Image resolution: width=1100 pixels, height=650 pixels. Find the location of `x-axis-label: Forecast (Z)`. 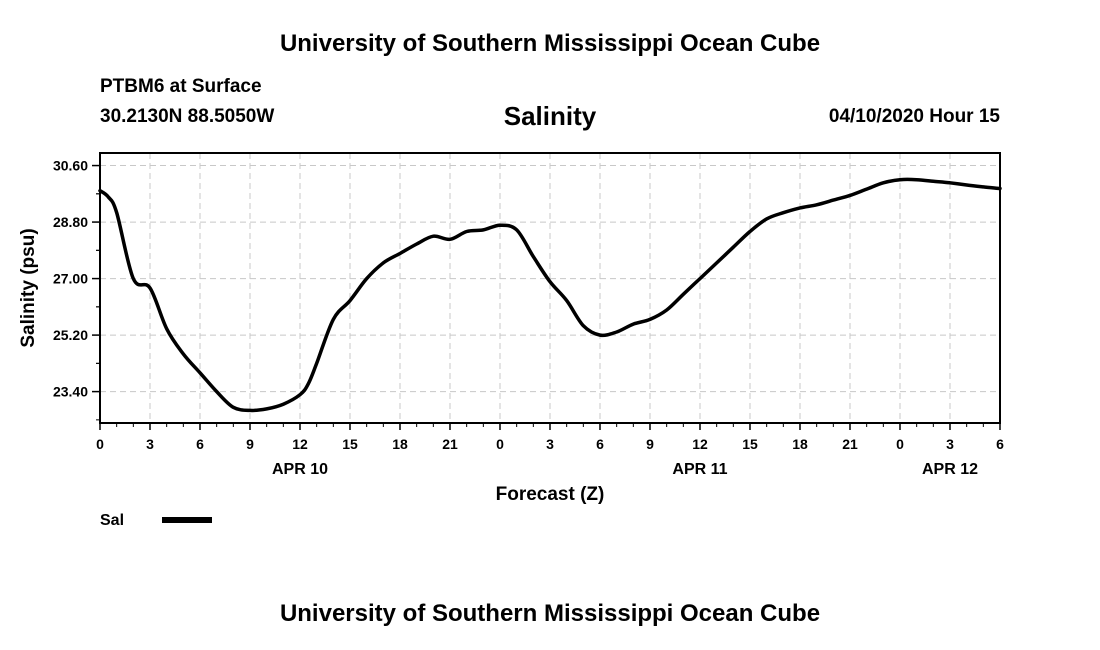

x-axis-label: Forecast (Z) is located at coordinates (550, 494).